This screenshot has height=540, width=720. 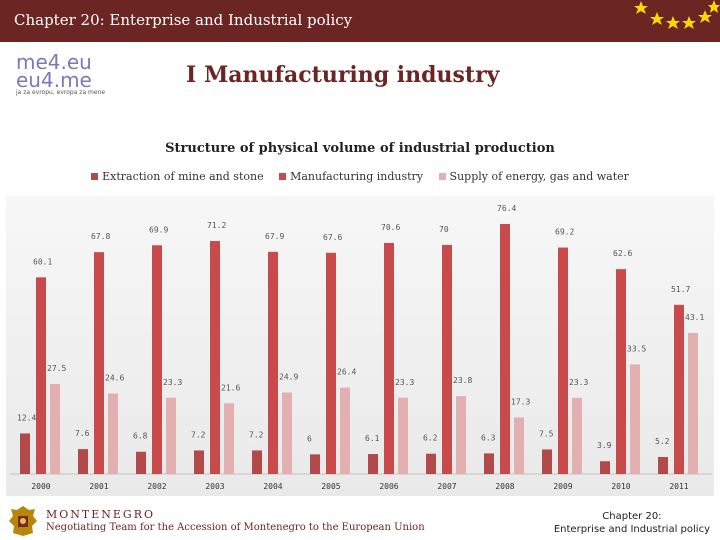 What do you see at coordinates (215, 357) in the screenshot?
I see `bar-manufacturing-2003` at bounding box center [215, 357].